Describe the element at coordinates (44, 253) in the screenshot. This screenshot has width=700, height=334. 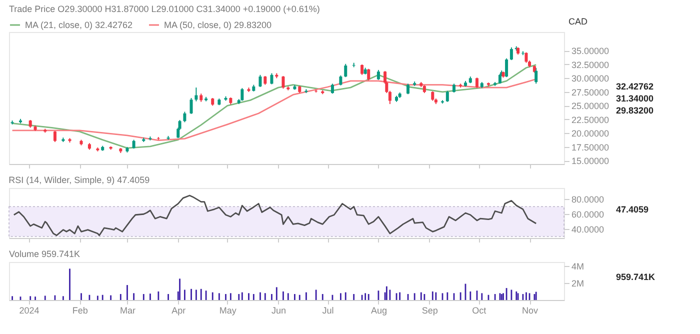
I see `chart-title: Volume 959.741K` at that location.